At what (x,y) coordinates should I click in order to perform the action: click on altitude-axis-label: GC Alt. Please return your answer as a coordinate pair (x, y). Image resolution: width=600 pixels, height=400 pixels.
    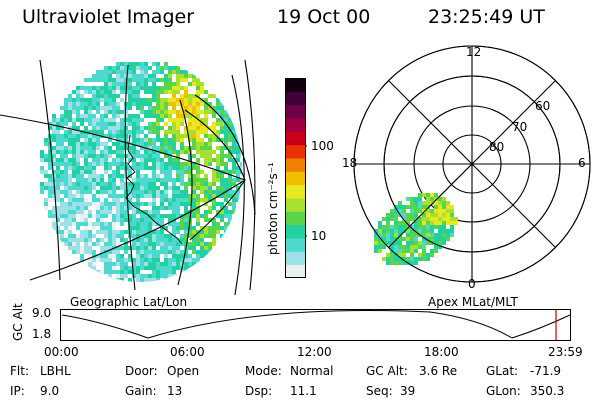
    Looking at the image, I should click on (18, 322).